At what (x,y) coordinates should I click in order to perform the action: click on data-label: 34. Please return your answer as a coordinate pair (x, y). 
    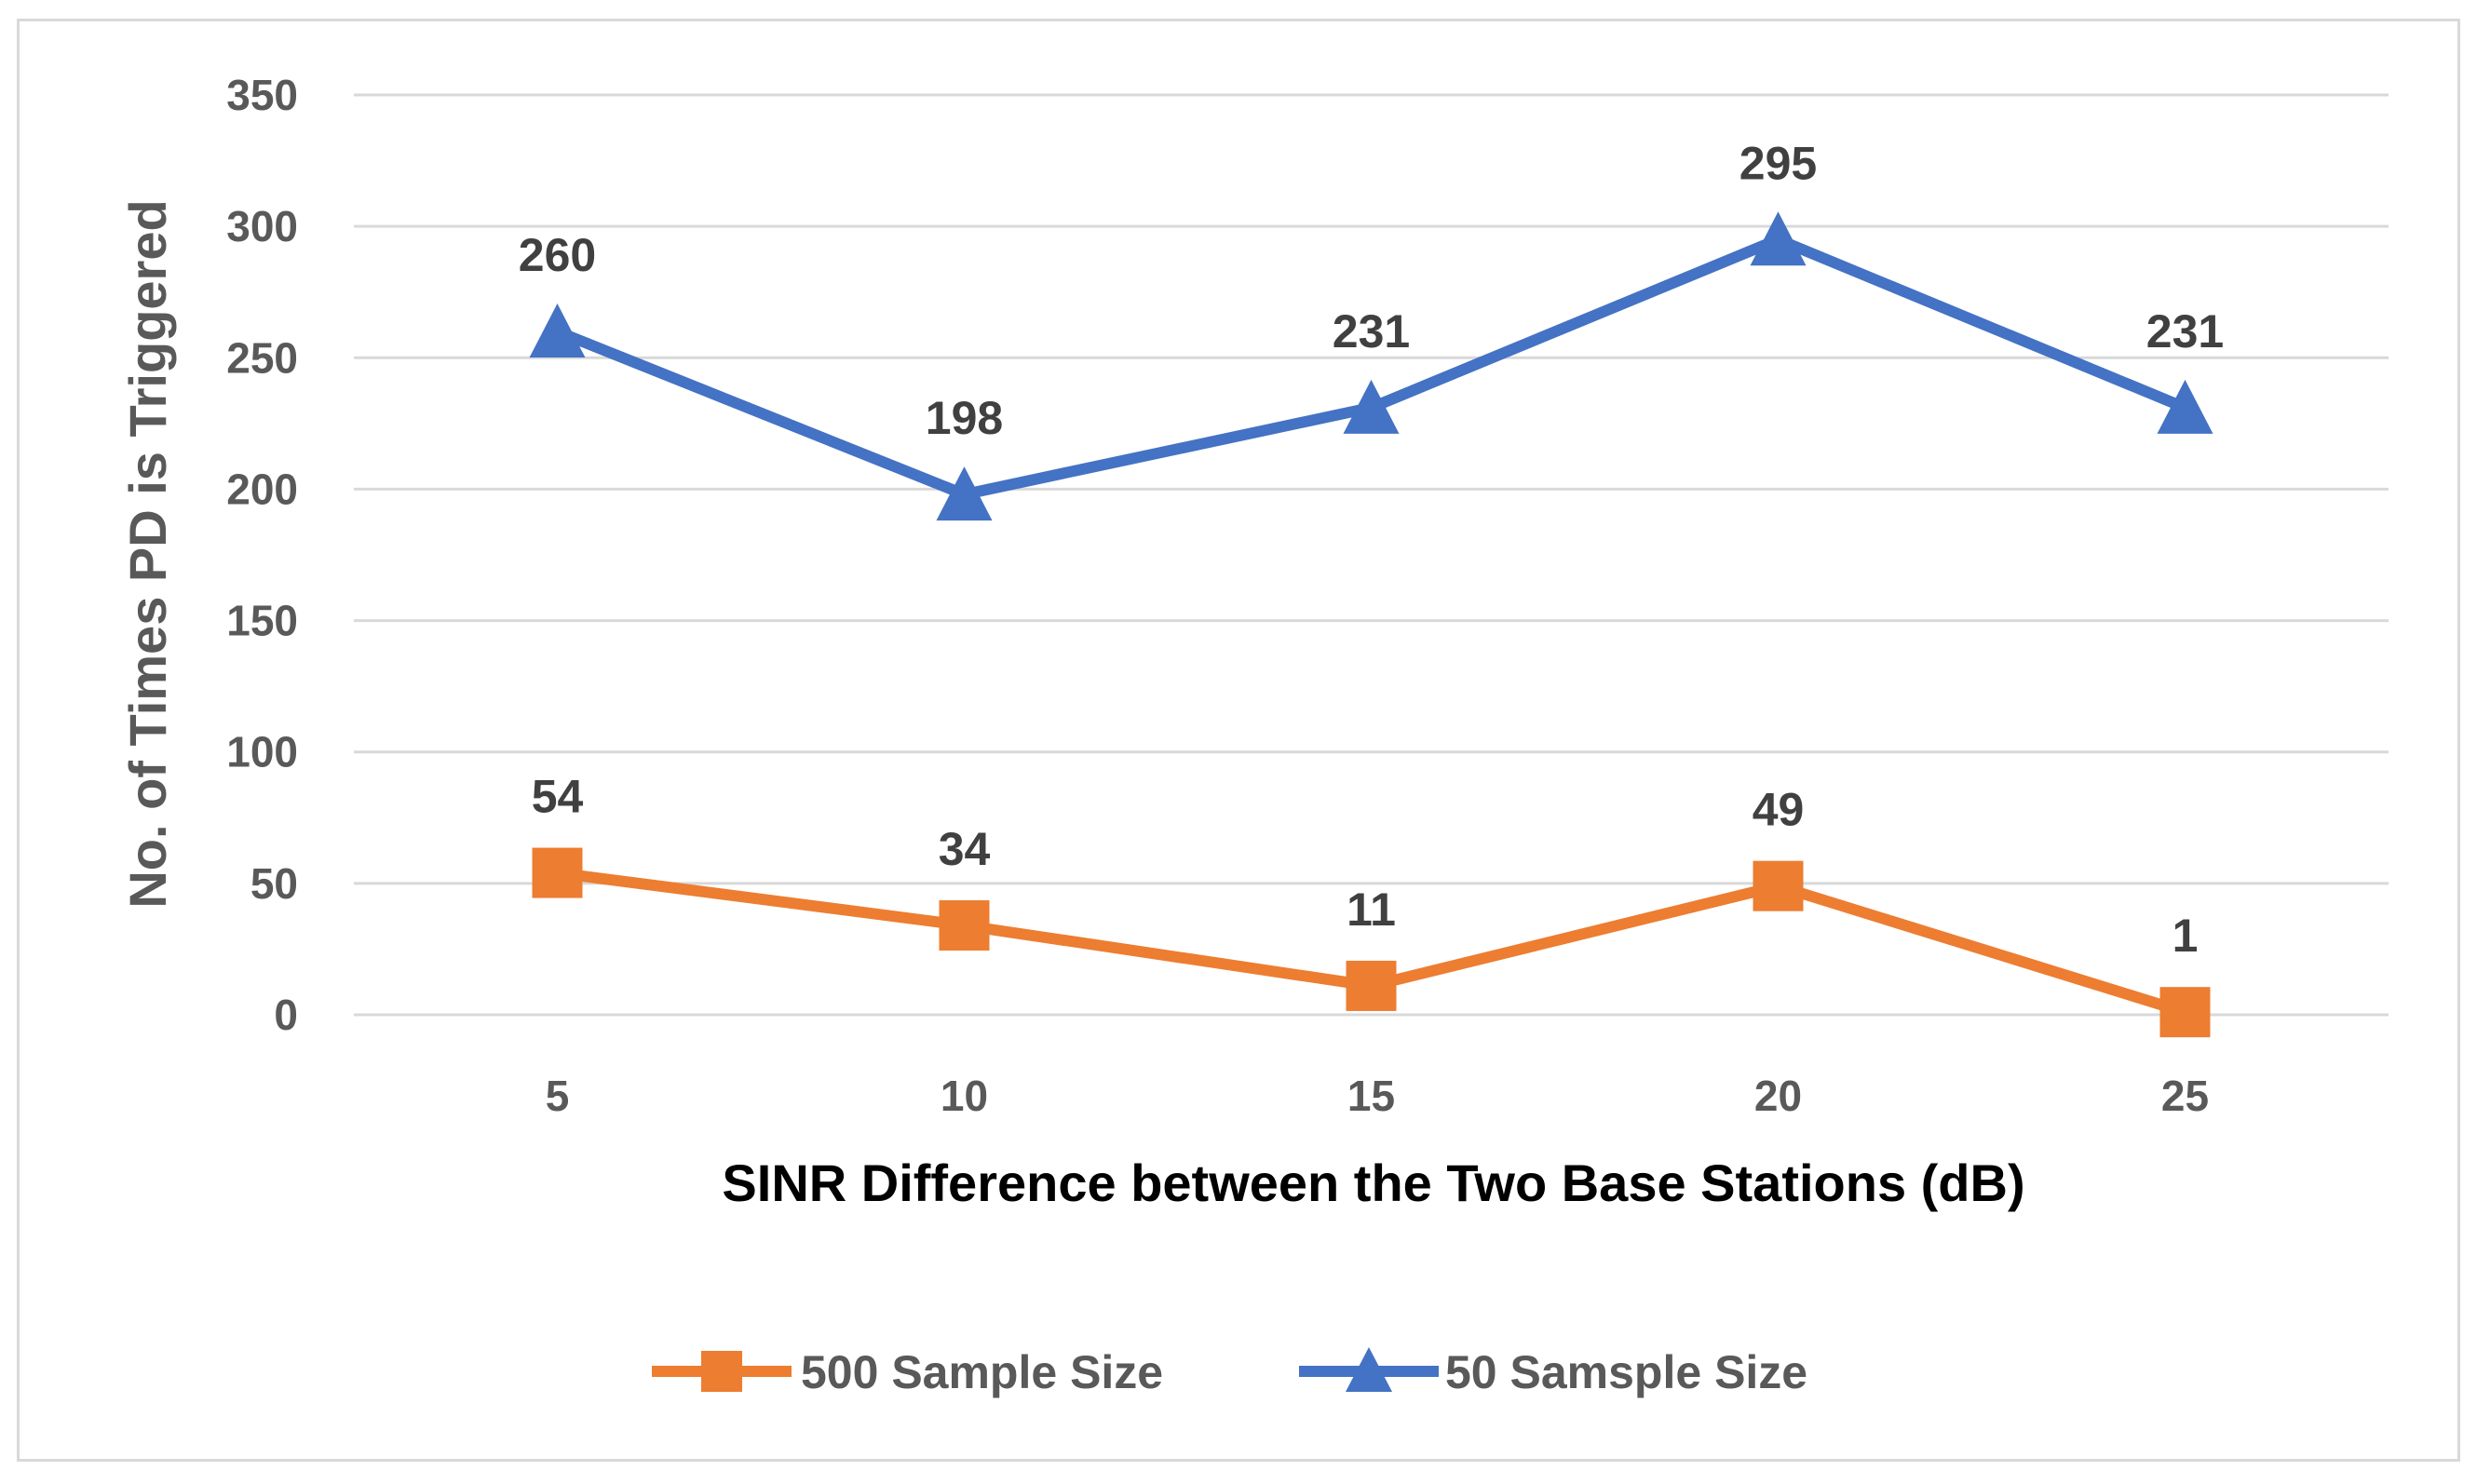
    Looking at the image, I should click on (965, 849).